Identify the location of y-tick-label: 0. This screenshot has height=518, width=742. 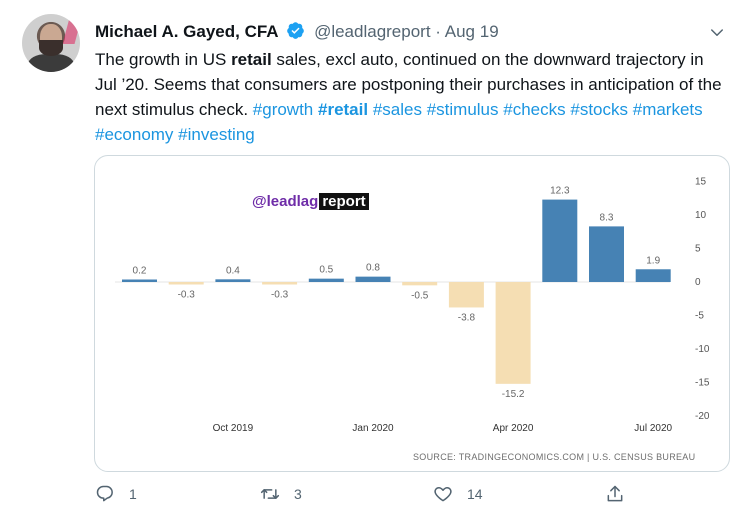
(698, 282).